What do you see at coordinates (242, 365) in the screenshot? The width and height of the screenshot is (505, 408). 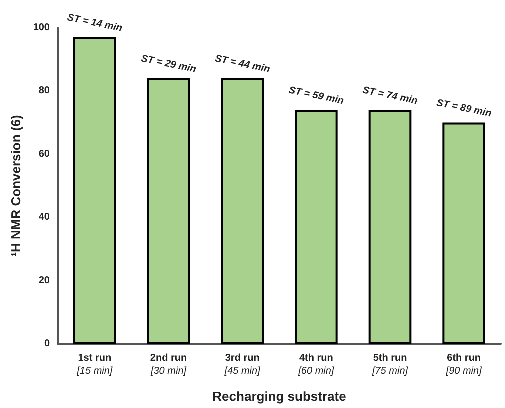 I see `x-tick-label: 3rd run [45 min]` at bounding box center [242, 365].